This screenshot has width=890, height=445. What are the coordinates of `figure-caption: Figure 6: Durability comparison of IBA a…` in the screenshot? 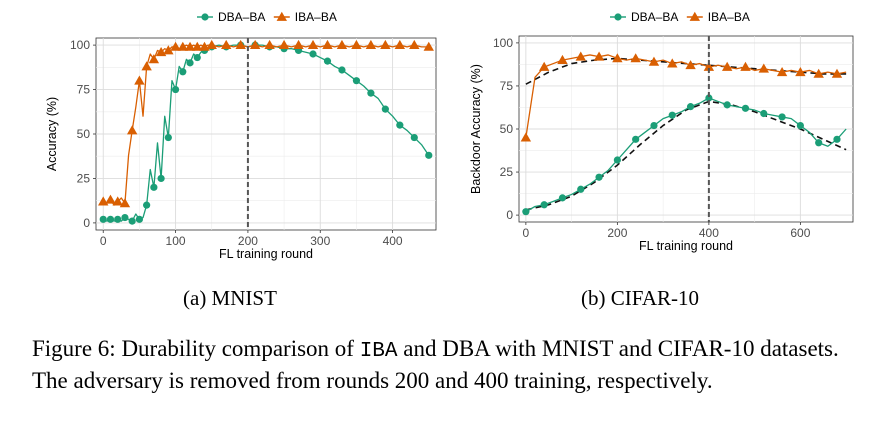 It's located at (453, 364).